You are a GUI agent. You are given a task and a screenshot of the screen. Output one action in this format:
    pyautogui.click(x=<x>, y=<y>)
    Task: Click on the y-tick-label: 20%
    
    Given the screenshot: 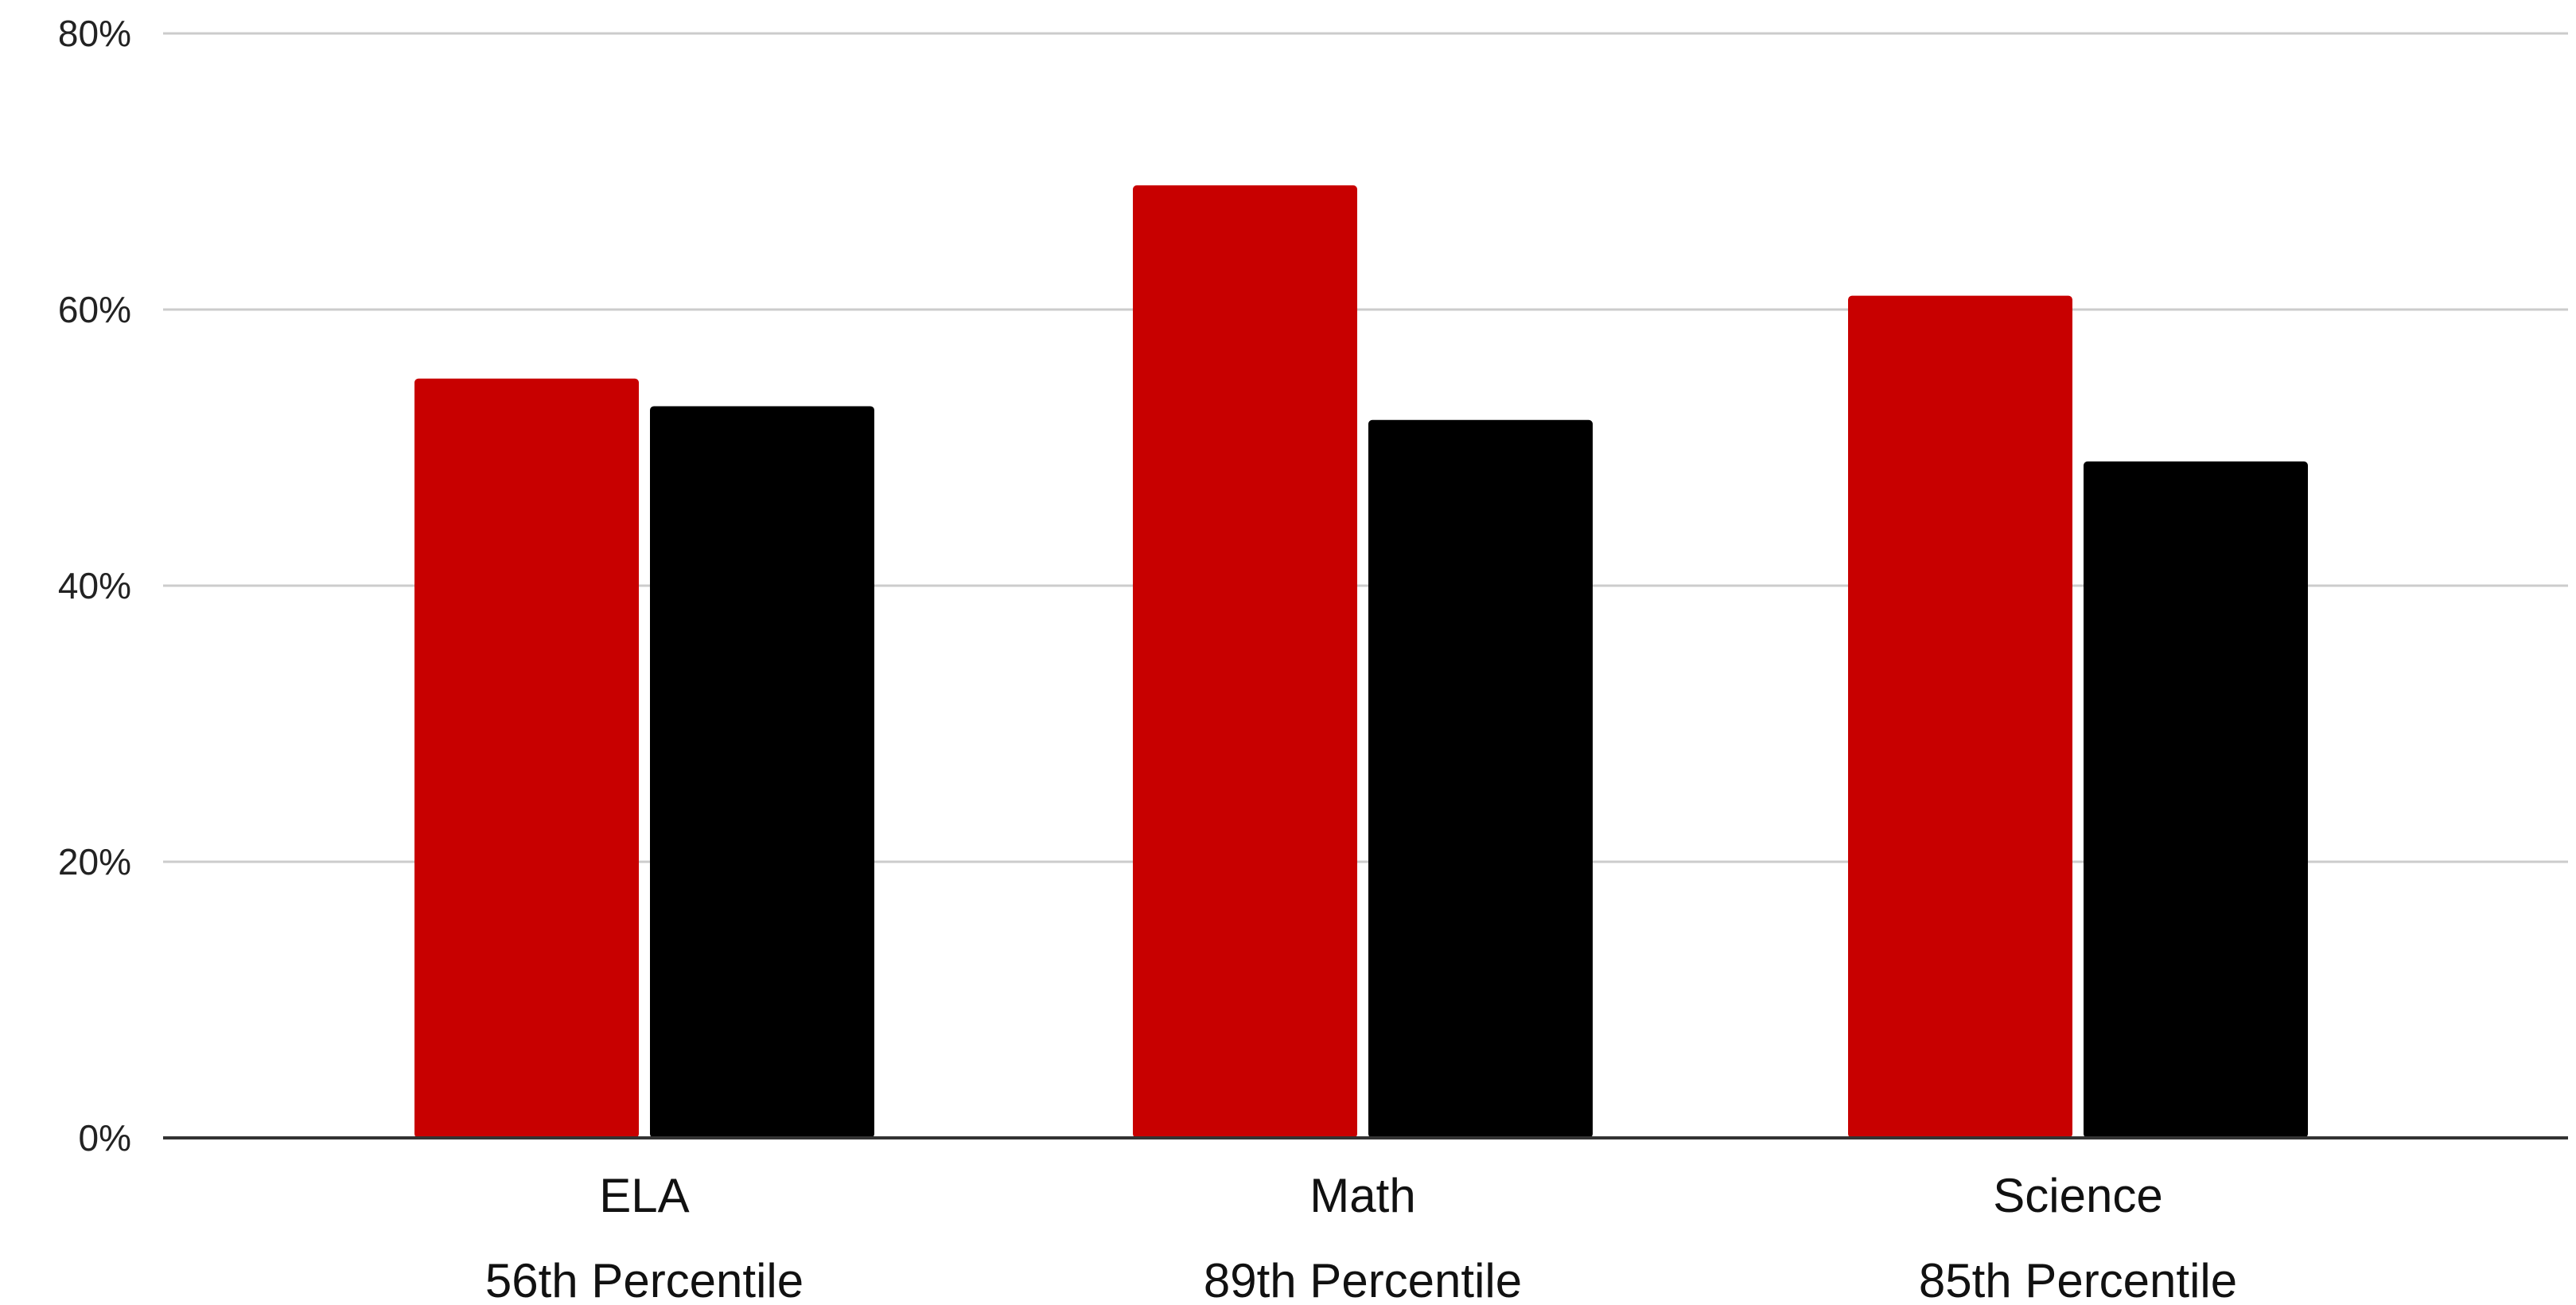 What is the action you would take?
    pyautogui.click(x=95, y=861)
    